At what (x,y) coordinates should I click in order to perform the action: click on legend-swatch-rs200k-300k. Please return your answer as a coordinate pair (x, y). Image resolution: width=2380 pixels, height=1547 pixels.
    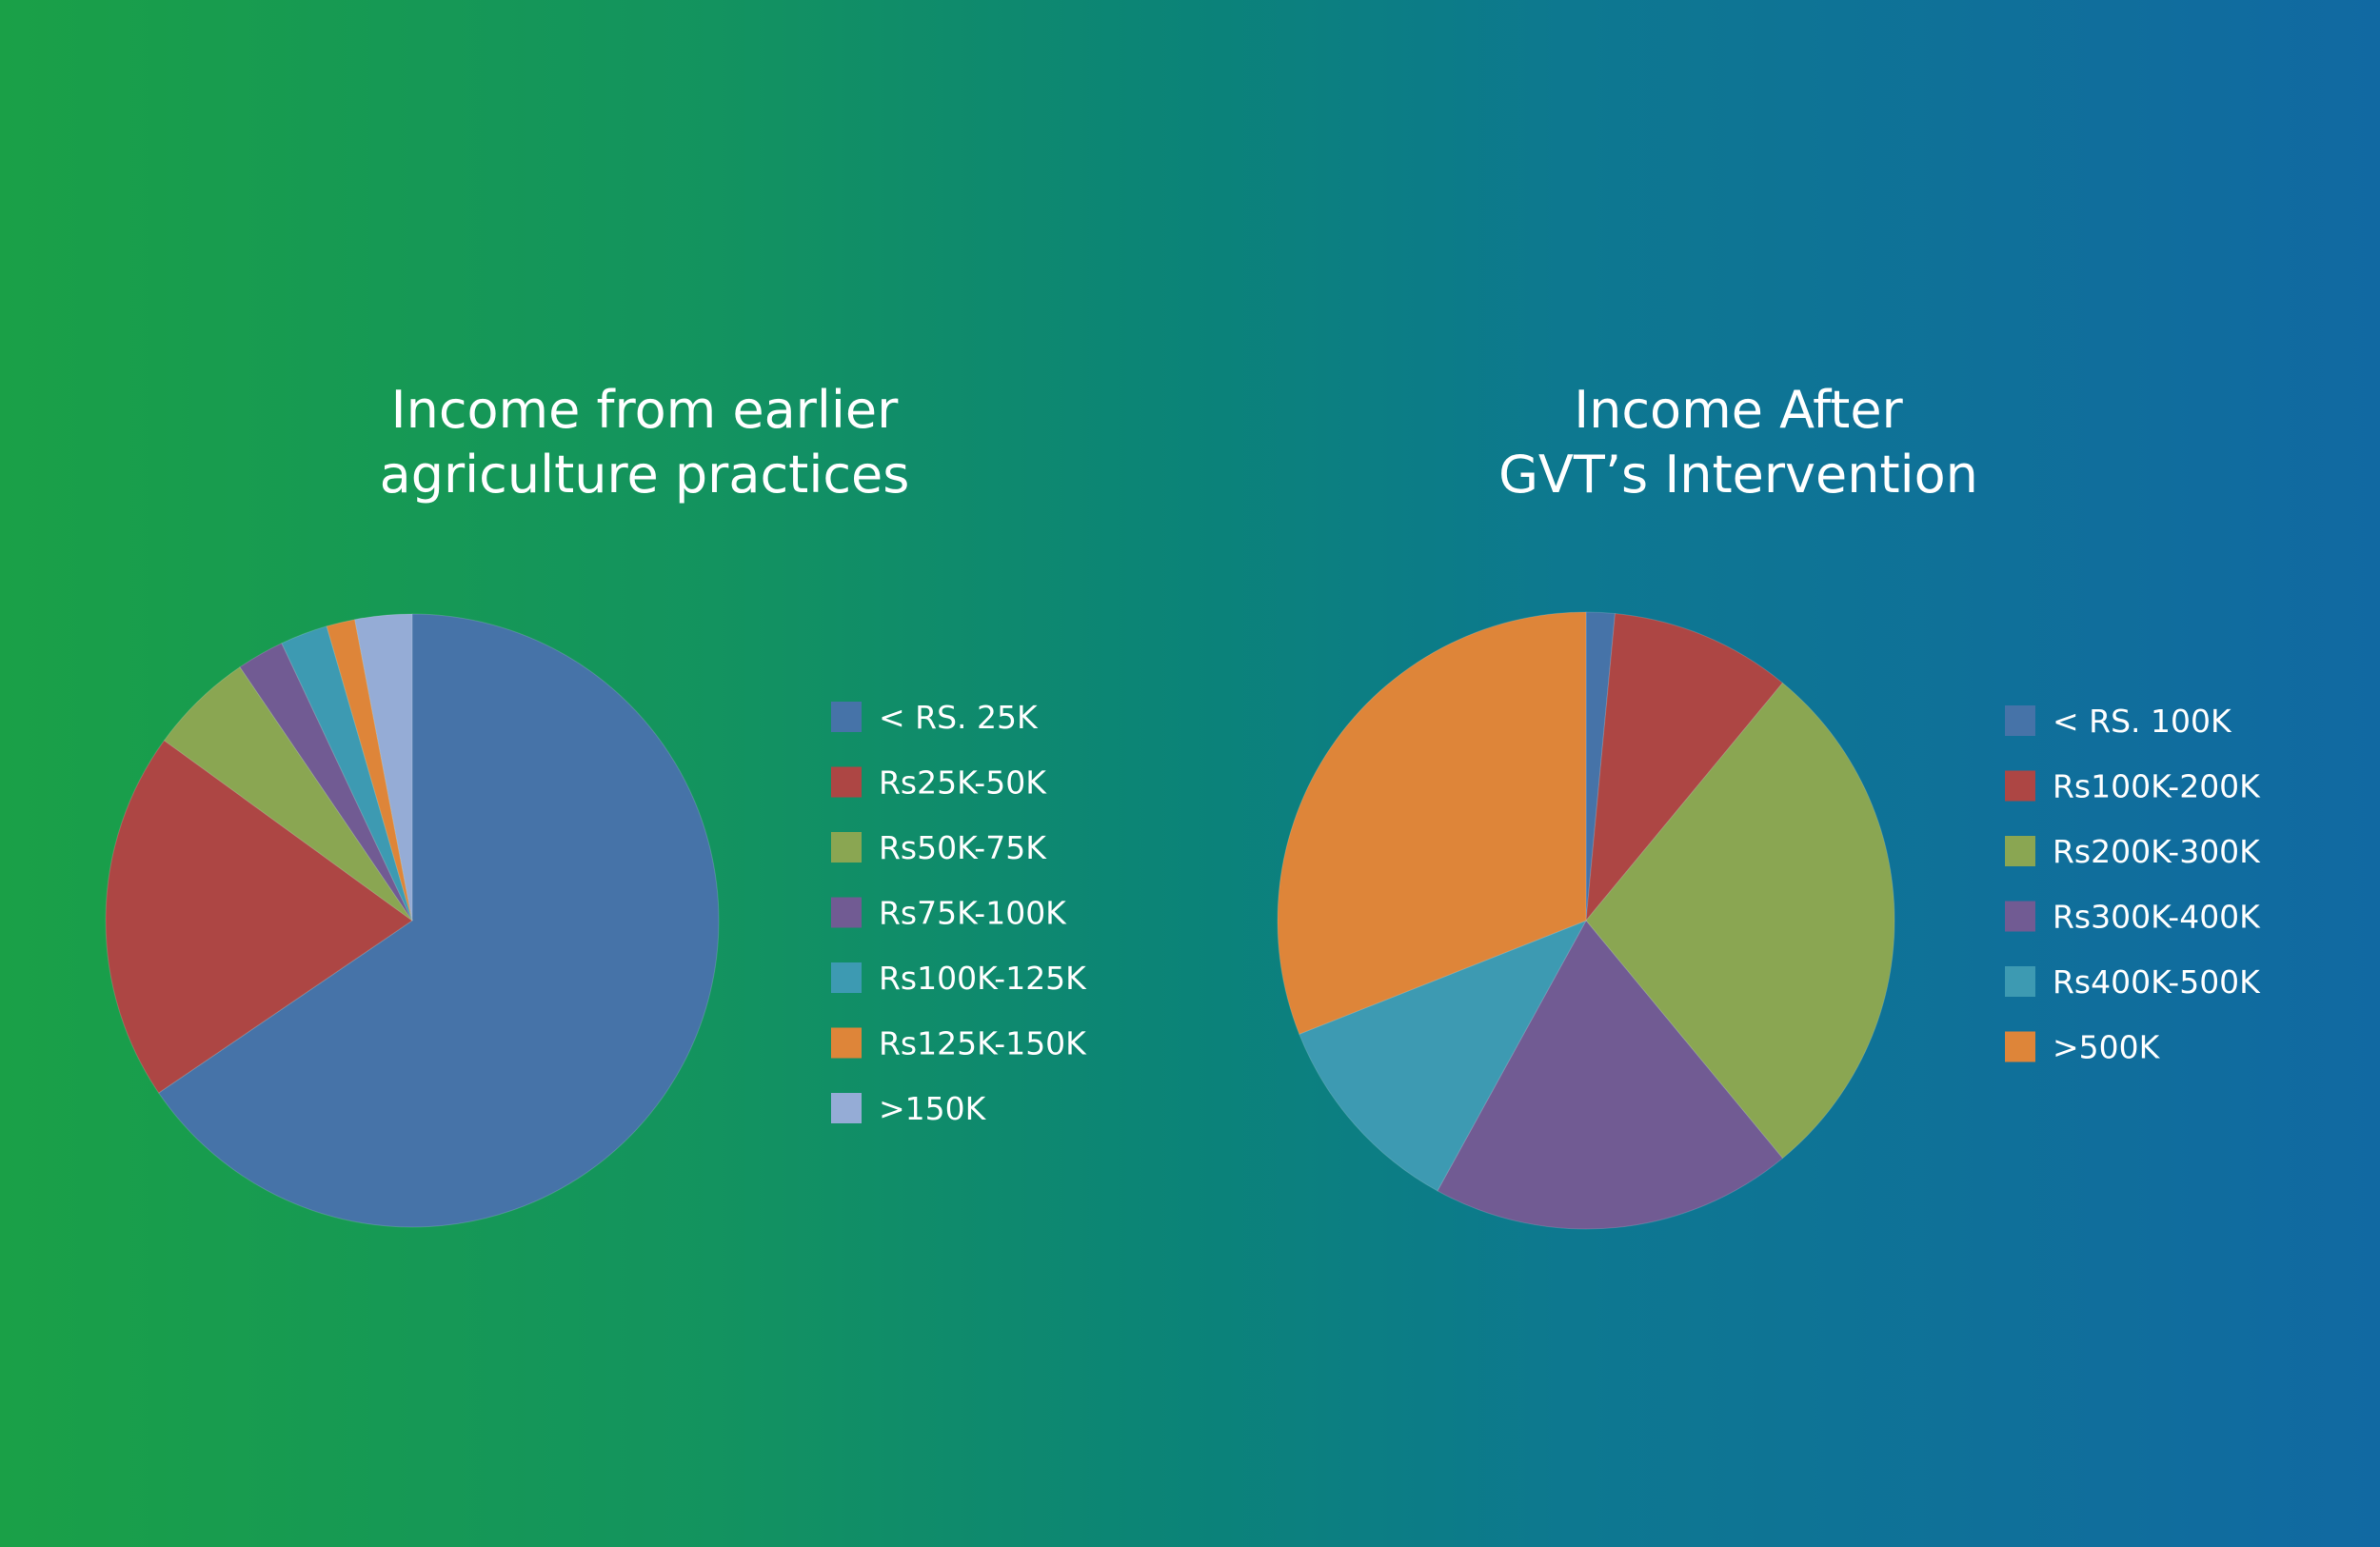
    Looking at the image, I should click on (2020, 851).